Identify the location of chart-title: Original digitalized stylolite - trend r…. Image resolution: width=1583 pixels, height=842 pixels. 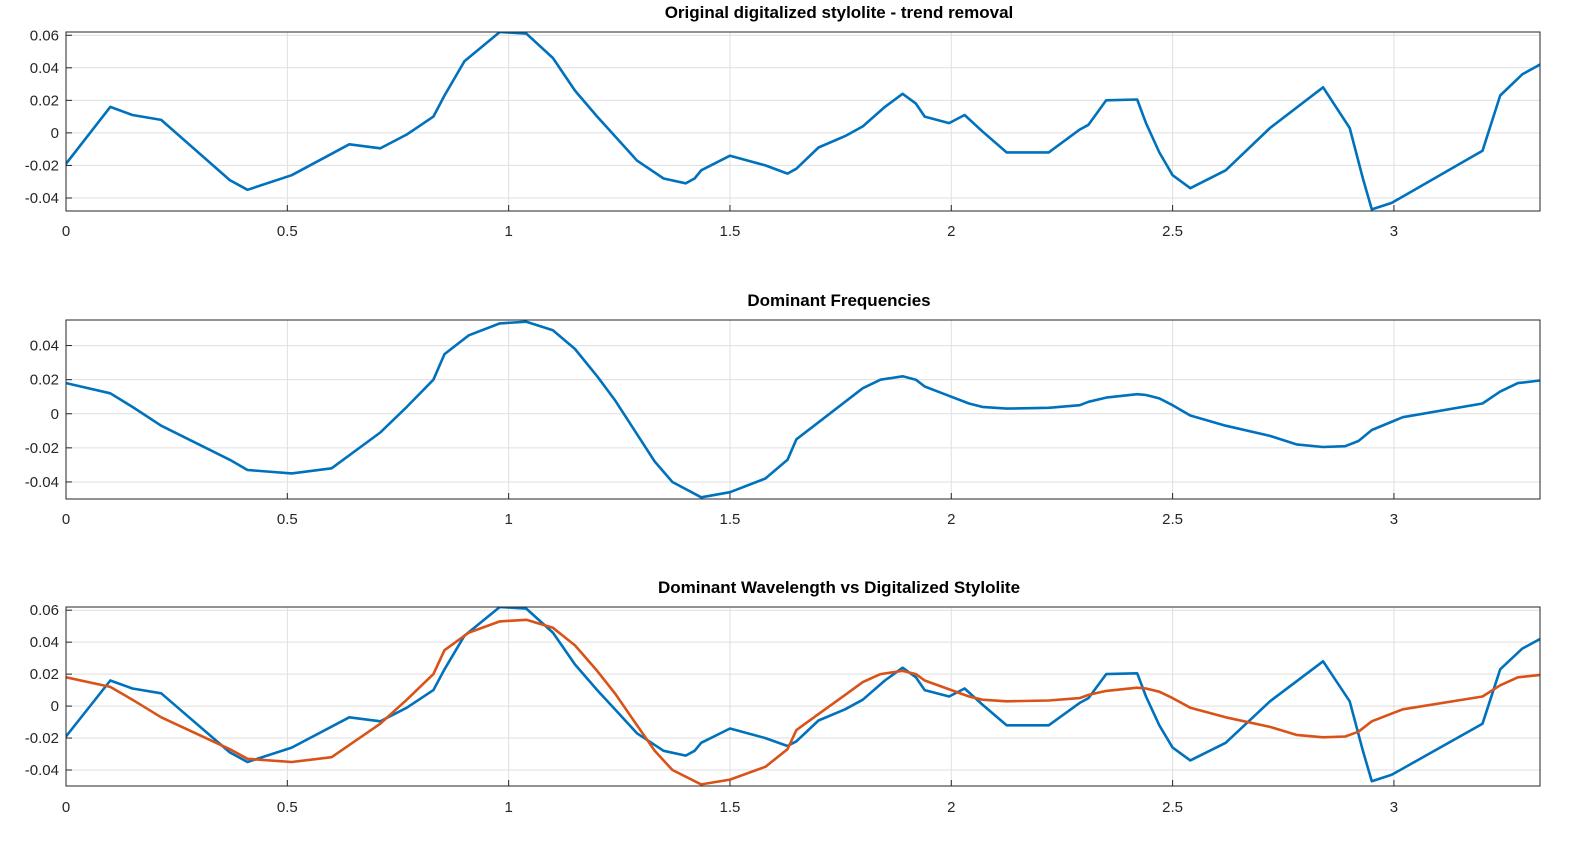
(839, 12).